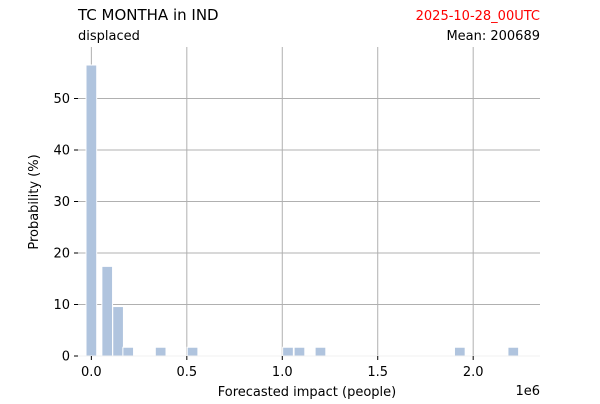  I want to click on mean-label: Mean: 200689, so click(493, 36).